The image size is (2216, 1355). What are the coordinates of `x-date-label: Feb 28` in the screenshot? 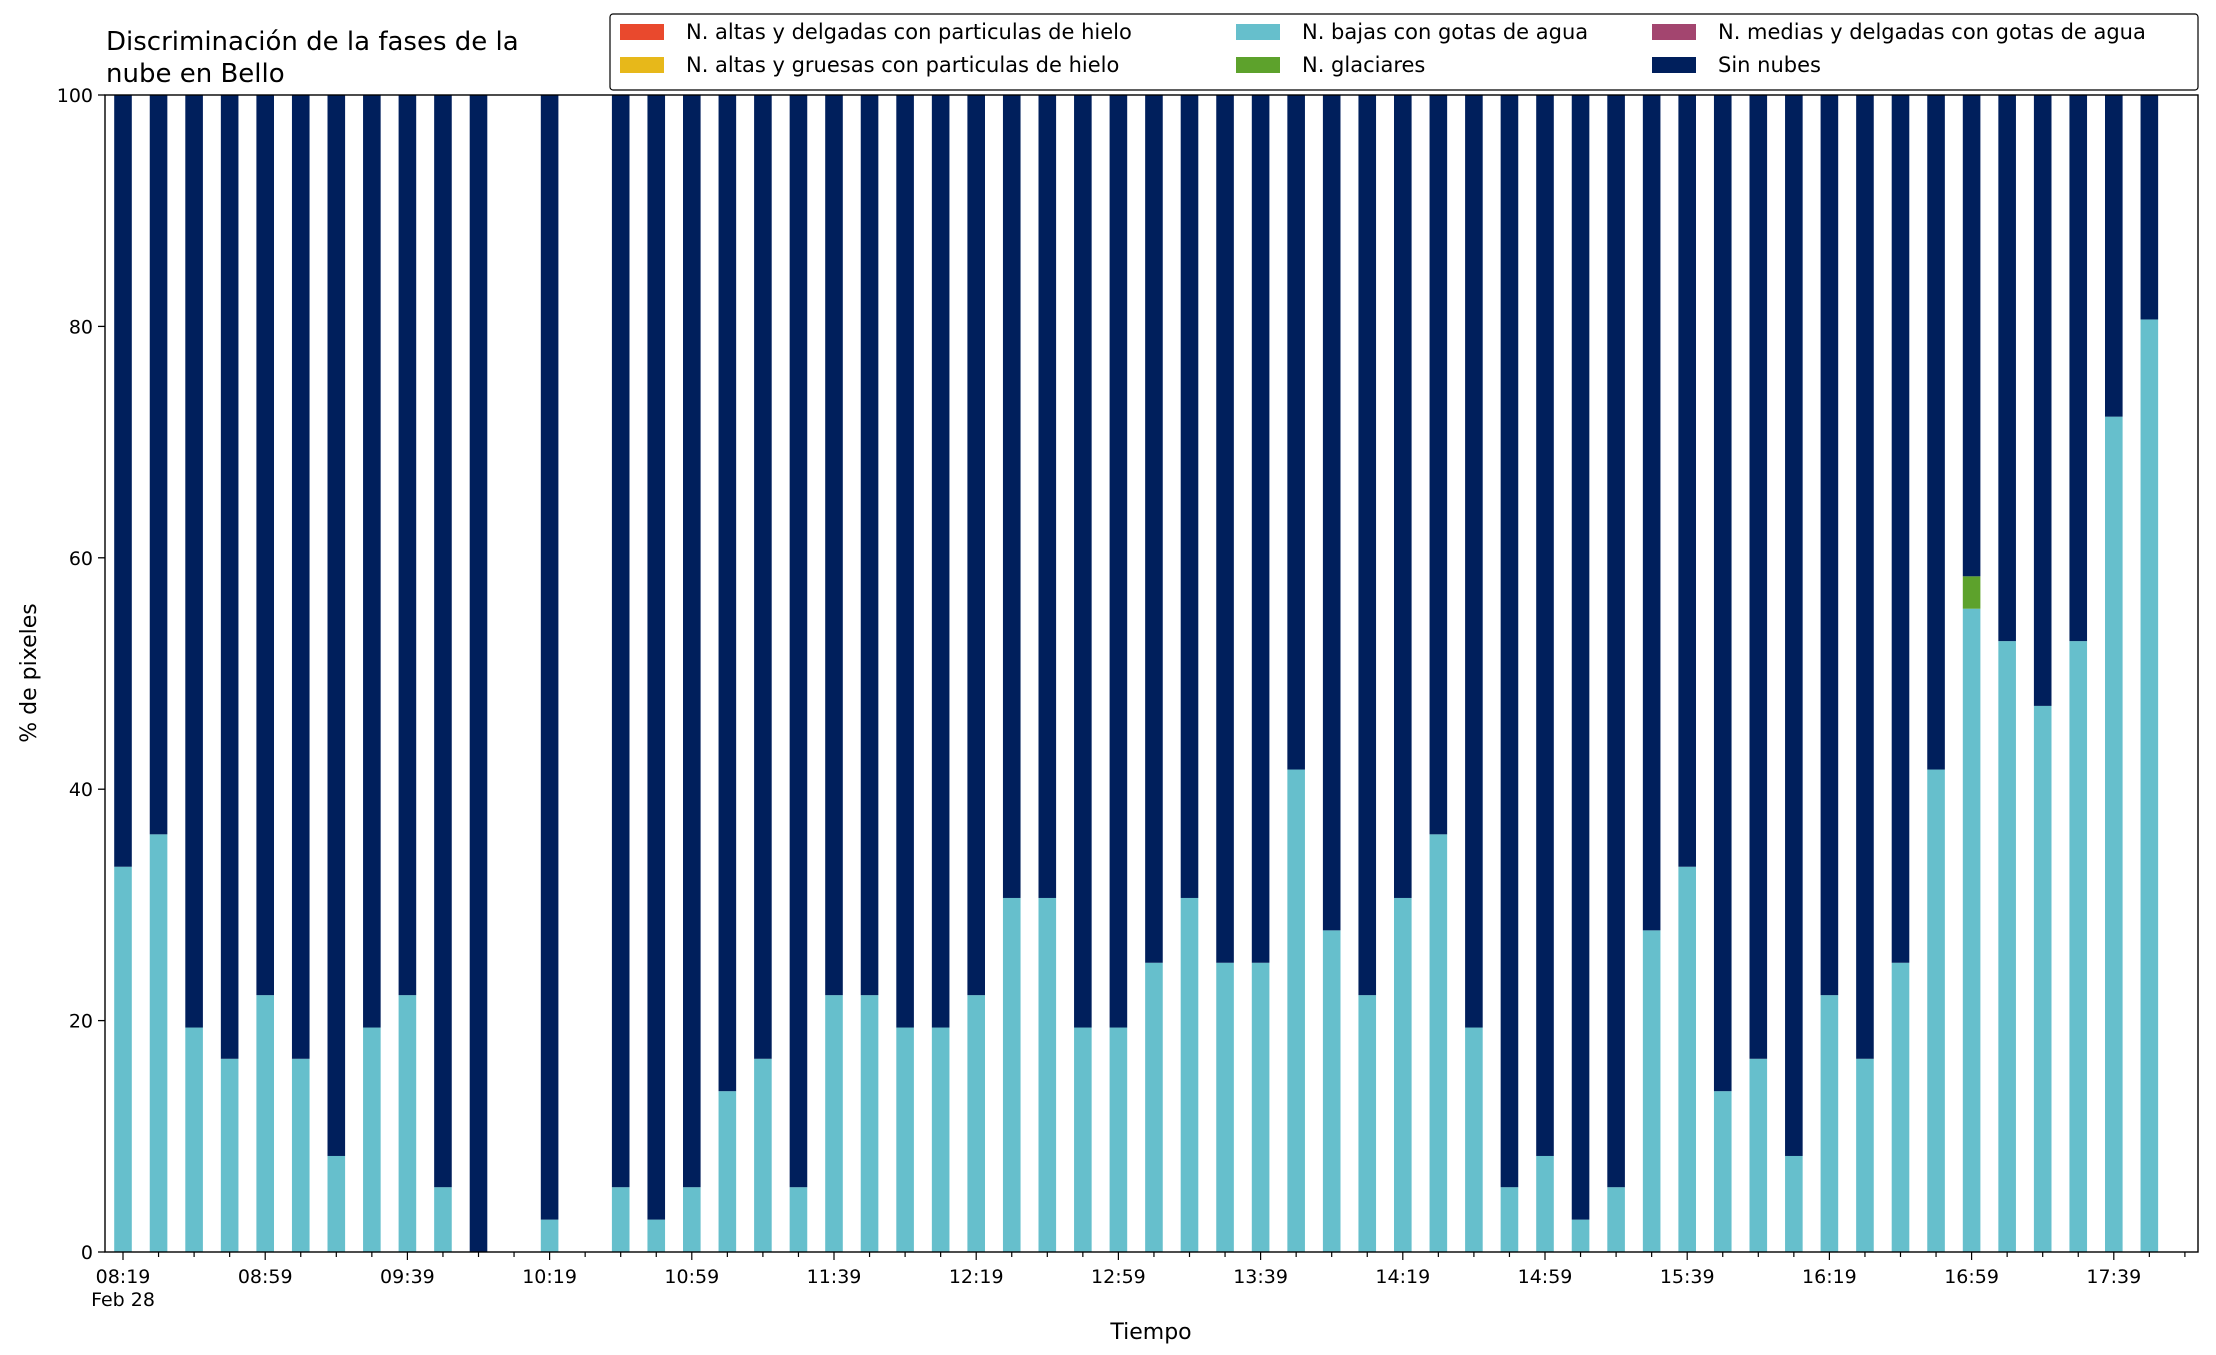 It's located at (123, 1300).